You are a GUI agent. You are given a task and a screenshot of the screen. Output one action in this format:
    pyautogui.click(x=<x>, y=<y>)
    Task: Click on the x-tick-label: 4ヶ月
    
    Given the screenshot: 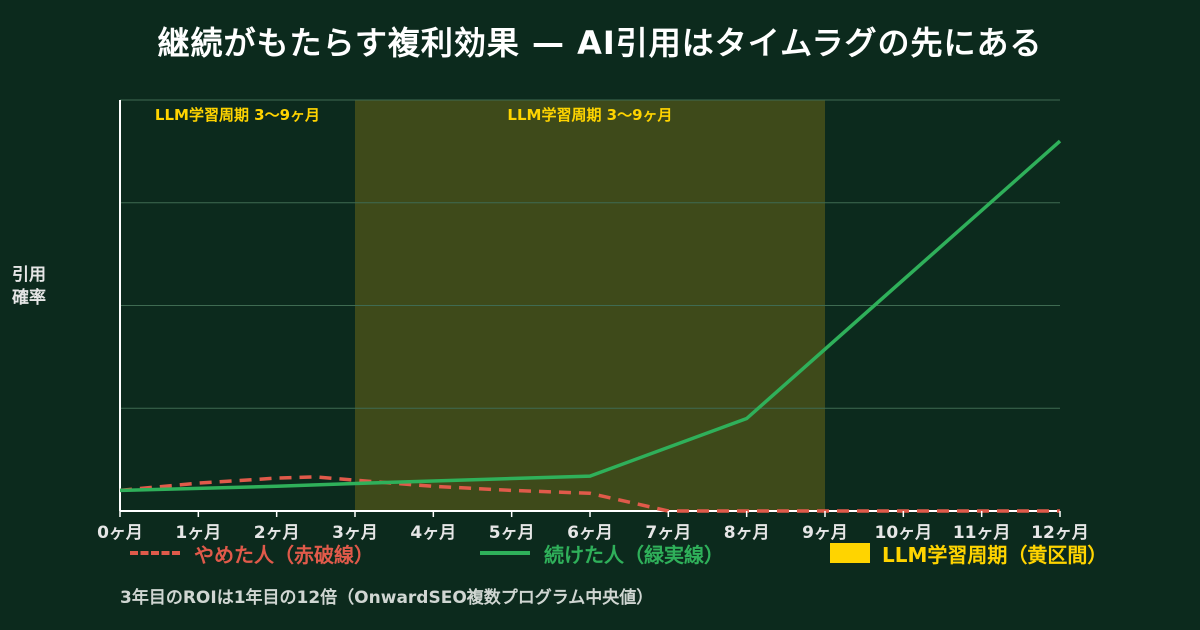 What is the action you would take?
    pyautogui.click(x=433, y=533)
    